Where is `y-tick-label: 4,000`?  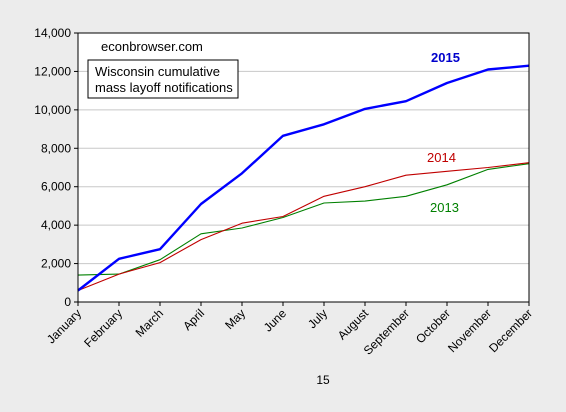 y-tick-label: 4,000 is located at coordinates (56, 225).